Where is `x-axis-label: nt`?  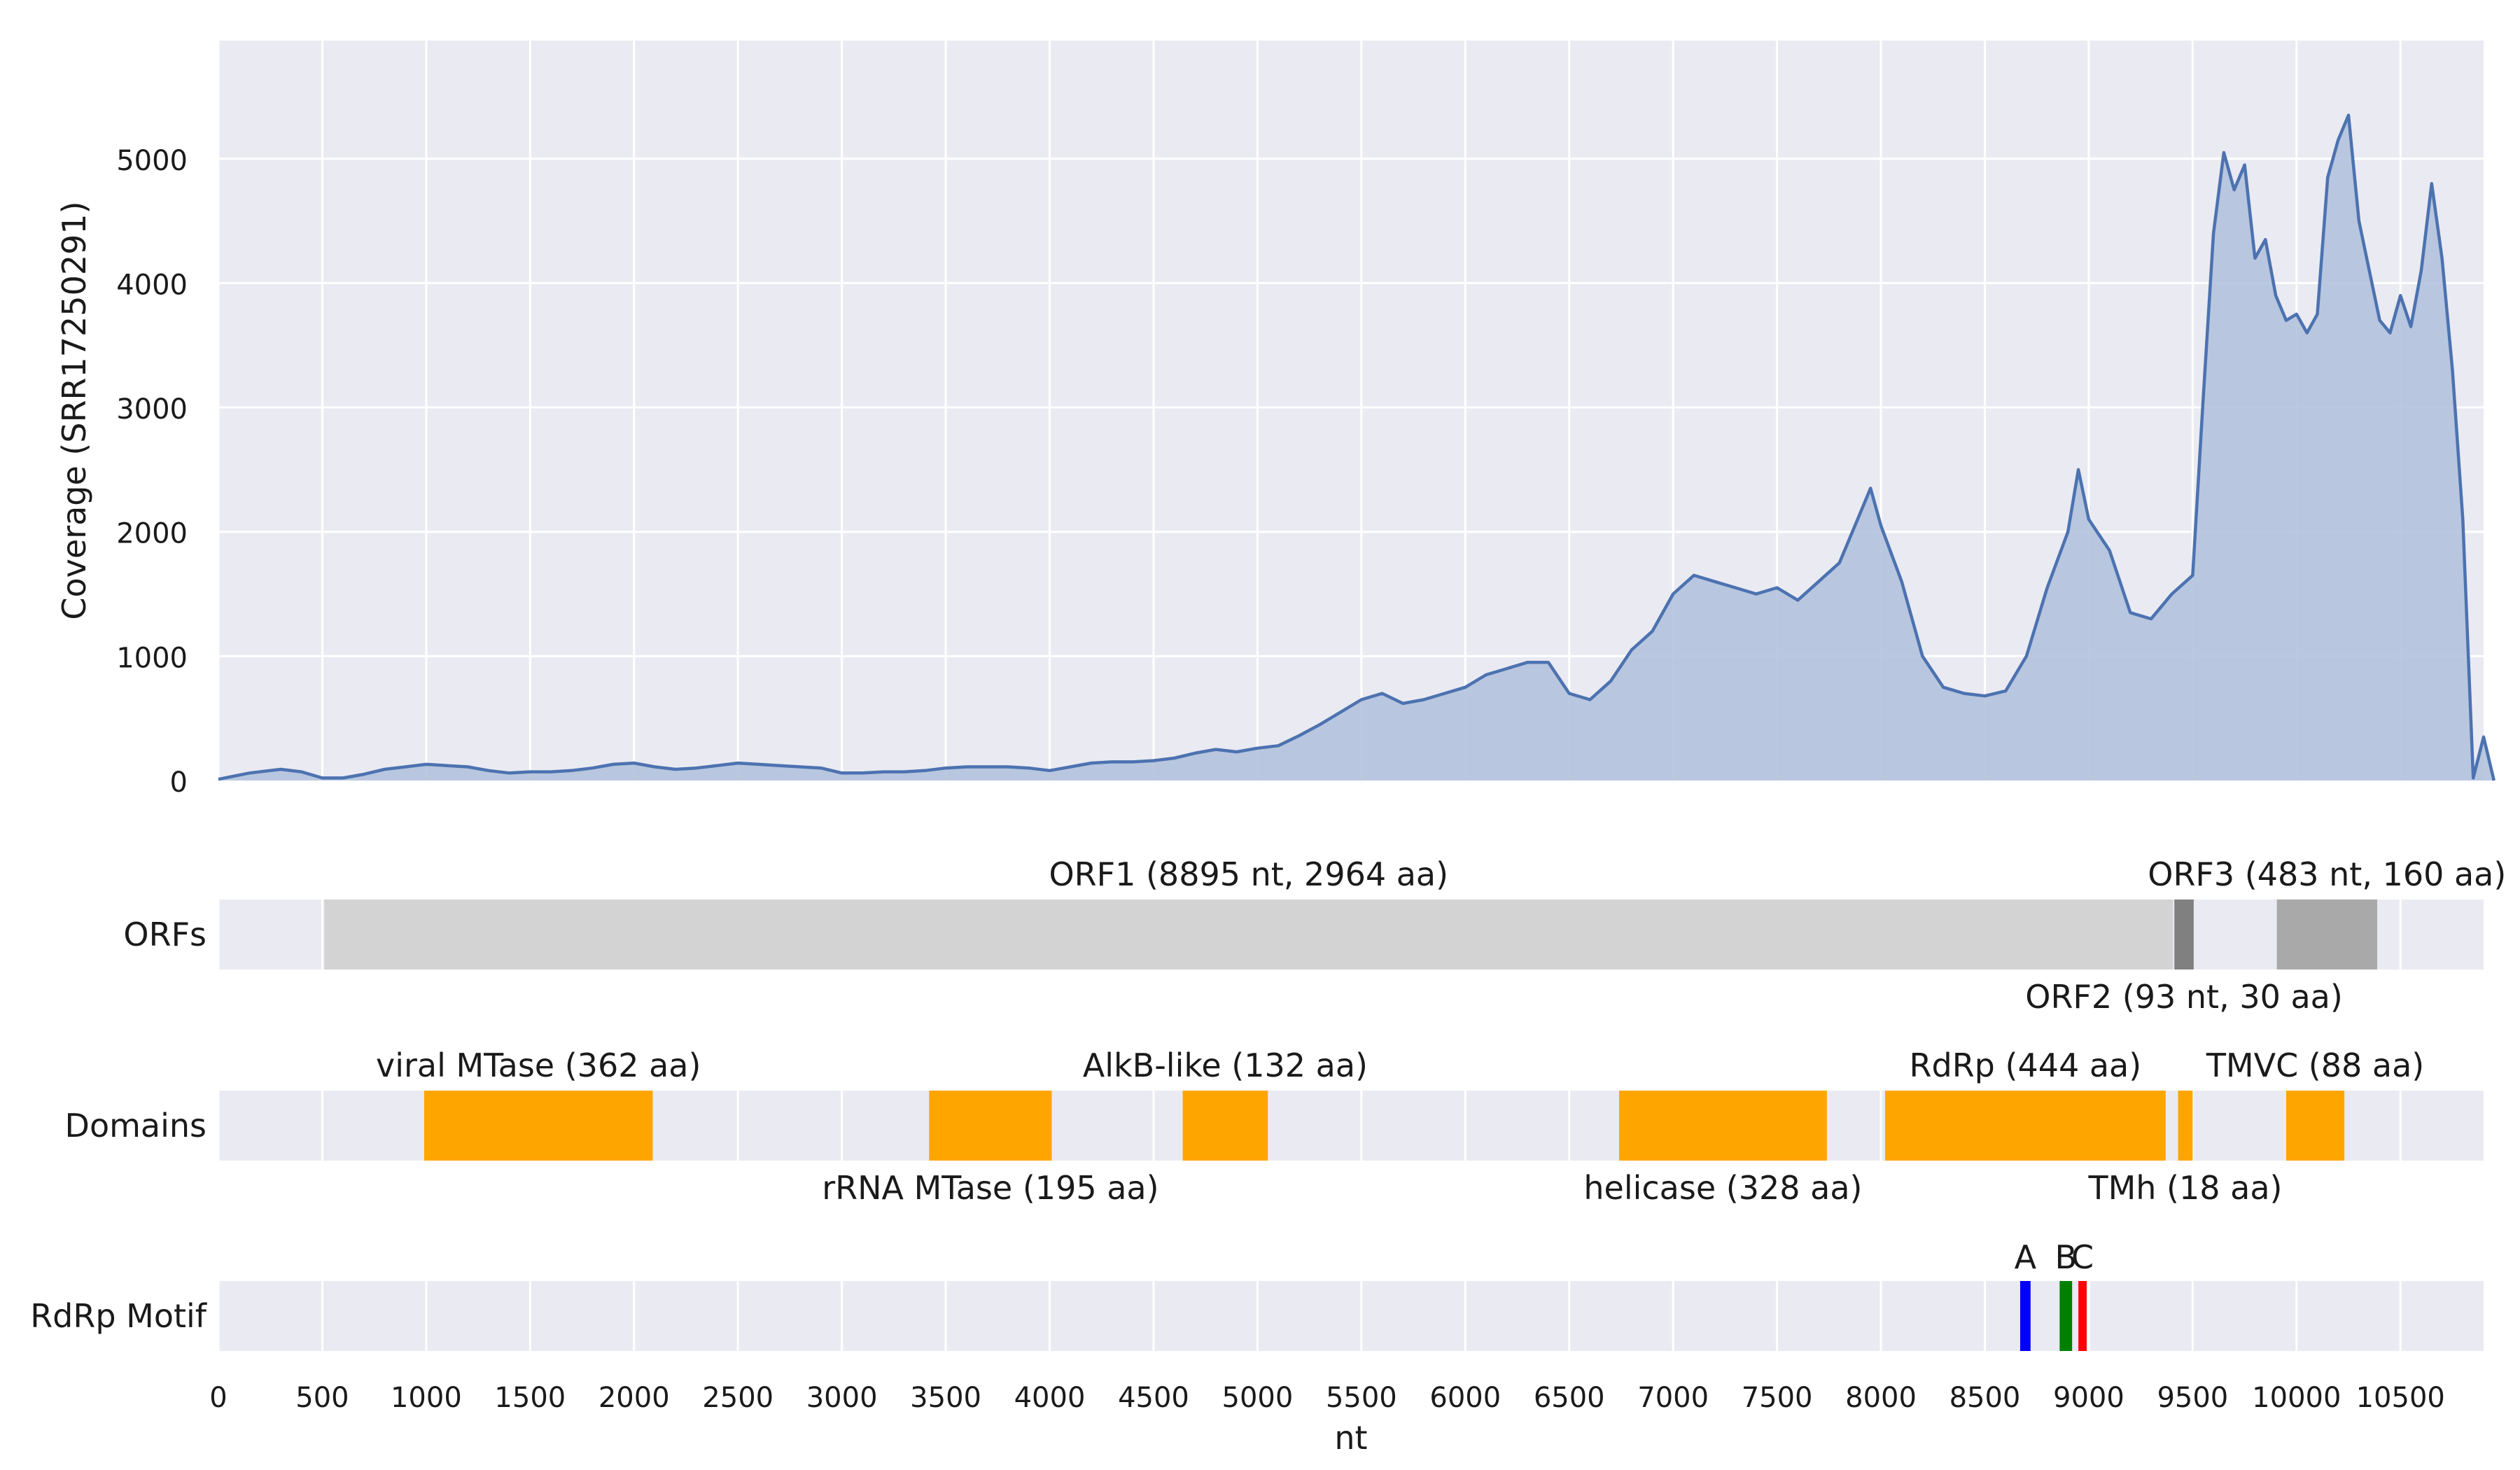
x-axis-label: nt is located at coordinates (1350, 1438).